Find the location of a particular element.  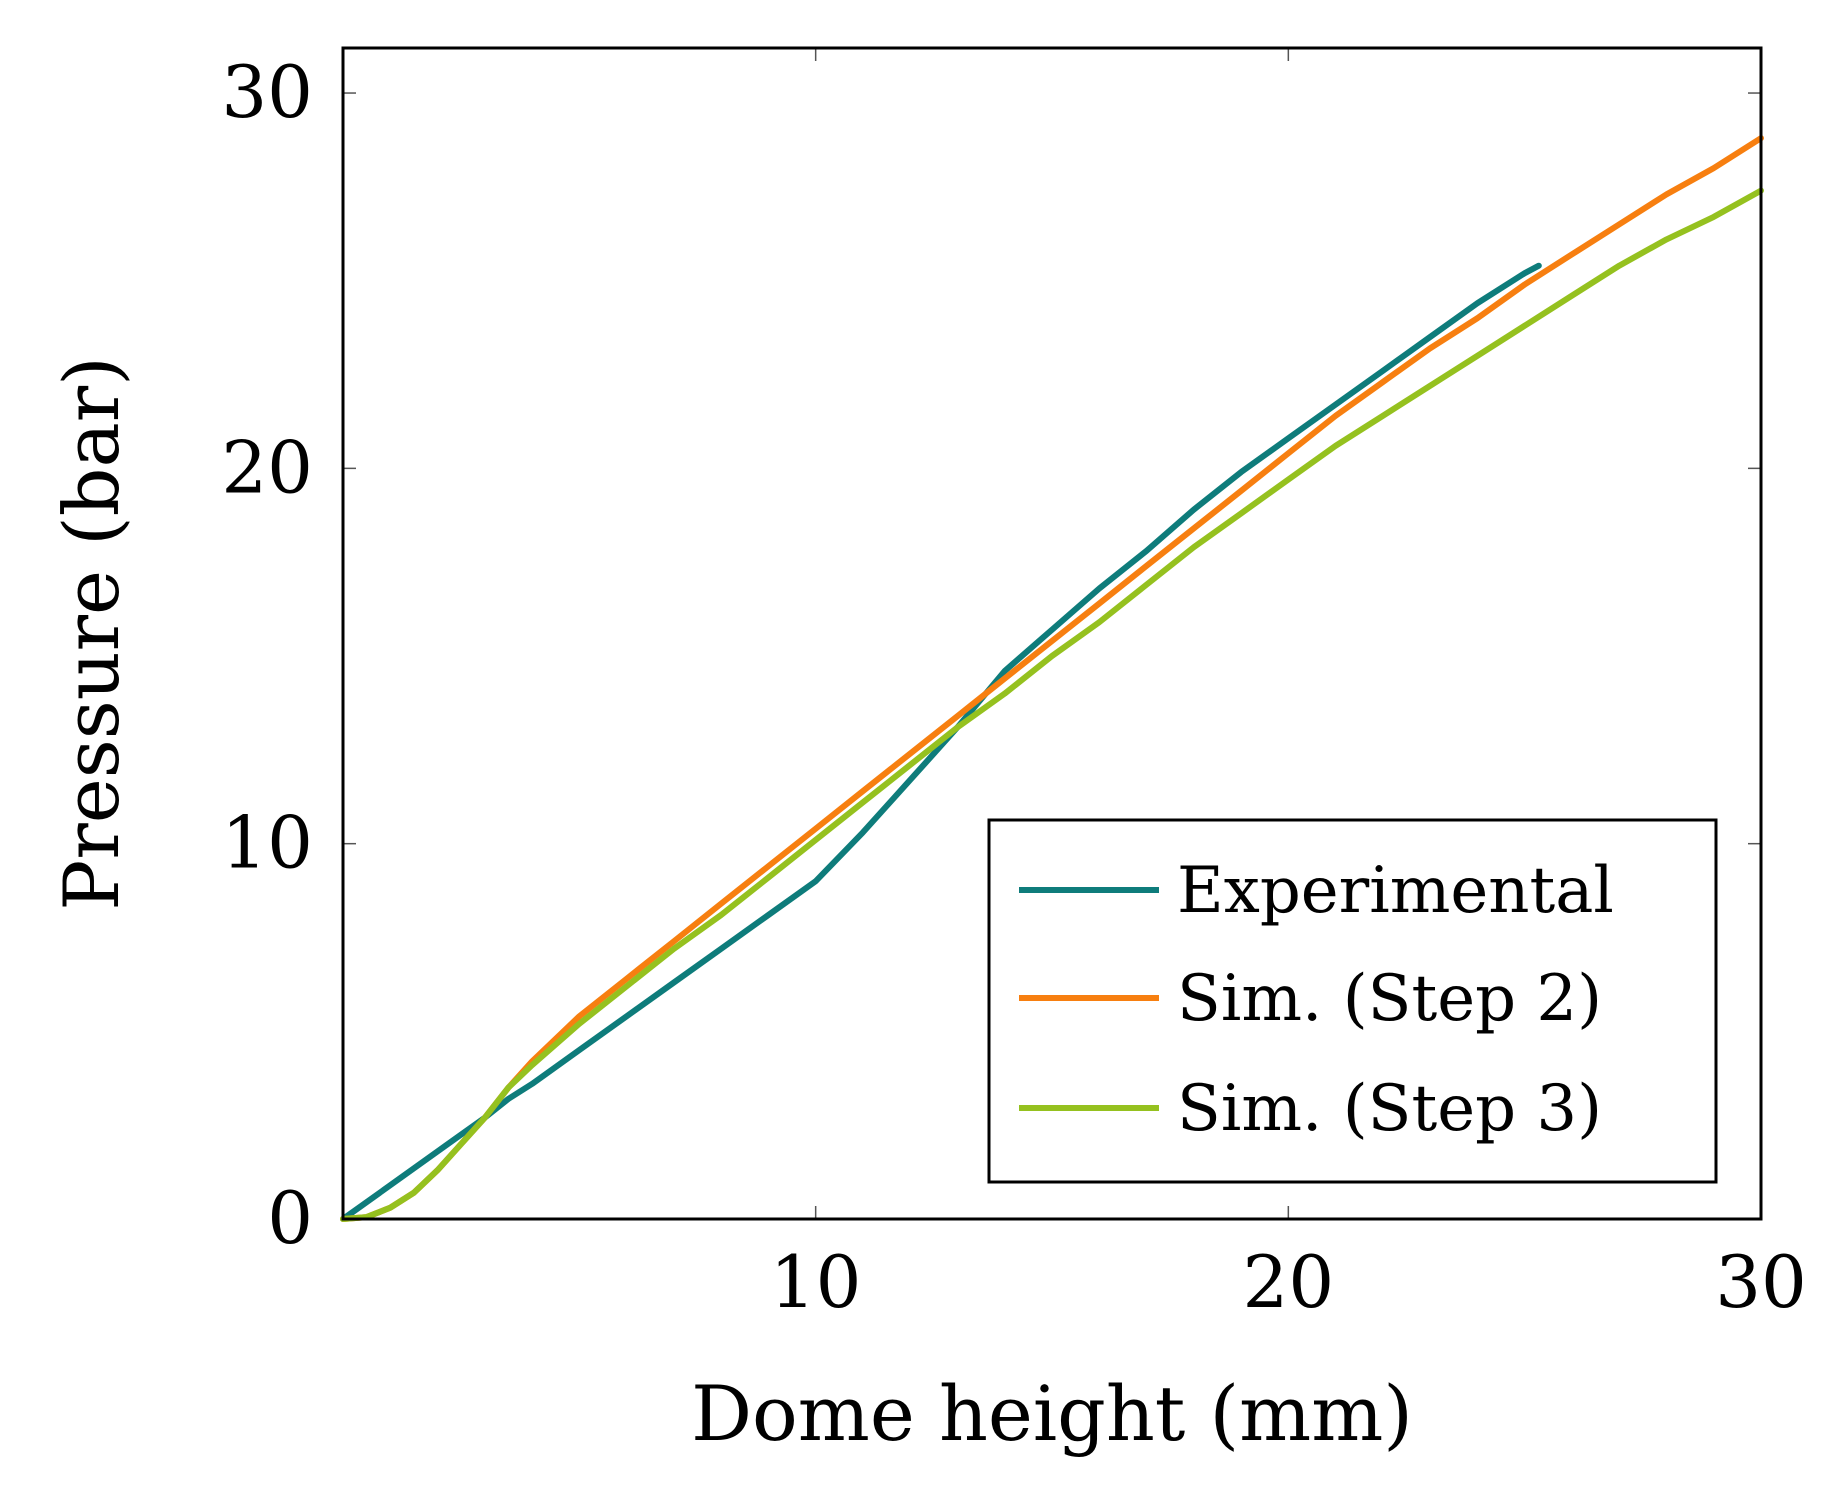

legend-label-sim-step-2: Sim. (Step 2) is located at coordinates (1389, 999).